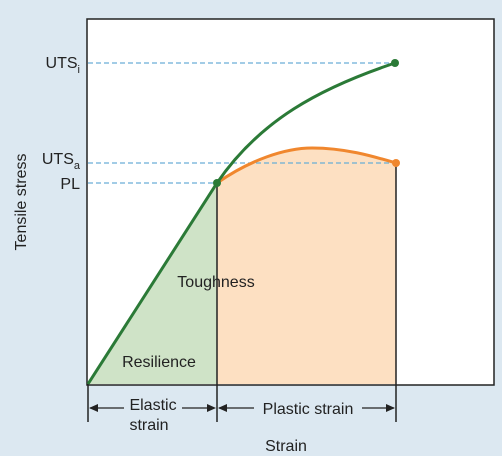  Describe the element at coordinates (63, 65) in the screenshot. I see `uts-i-label: UTSi` at that location.